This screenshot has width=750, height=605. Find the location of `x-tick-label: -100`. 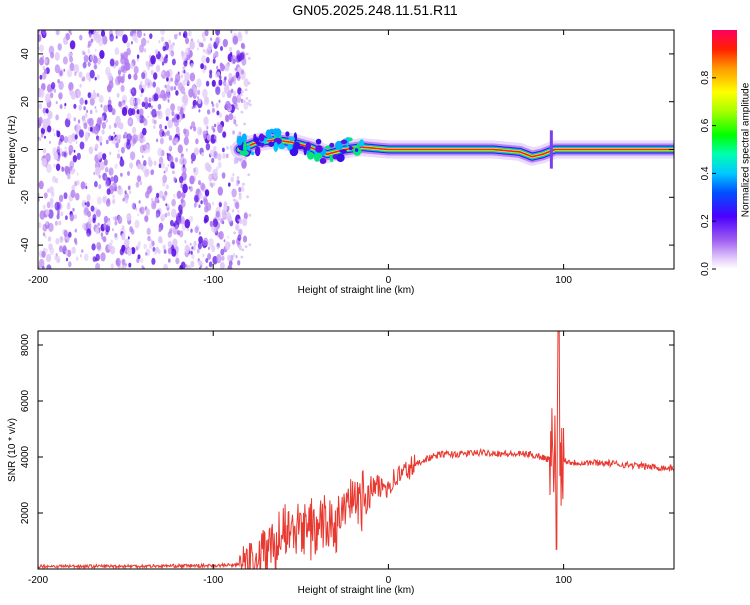

x-tick-label: -100 is located at coordinates (213, 580).